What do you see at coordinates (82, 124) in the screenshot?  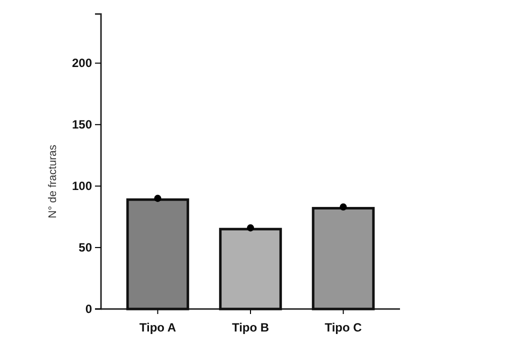 I see `y-tick-label: 150` at bounding box center [82, 124].